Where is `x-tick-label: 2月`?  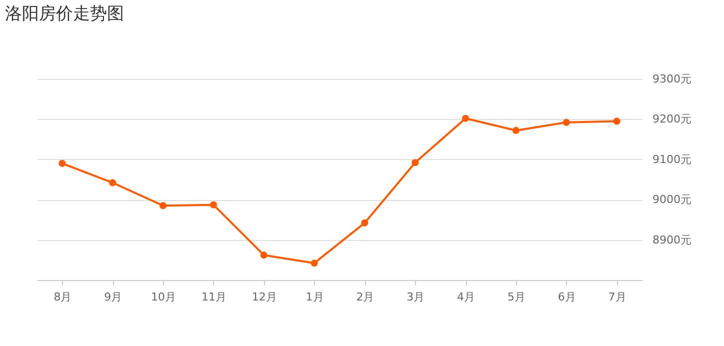
x-tick-label: 2月 is located at coordinates (365, 297).